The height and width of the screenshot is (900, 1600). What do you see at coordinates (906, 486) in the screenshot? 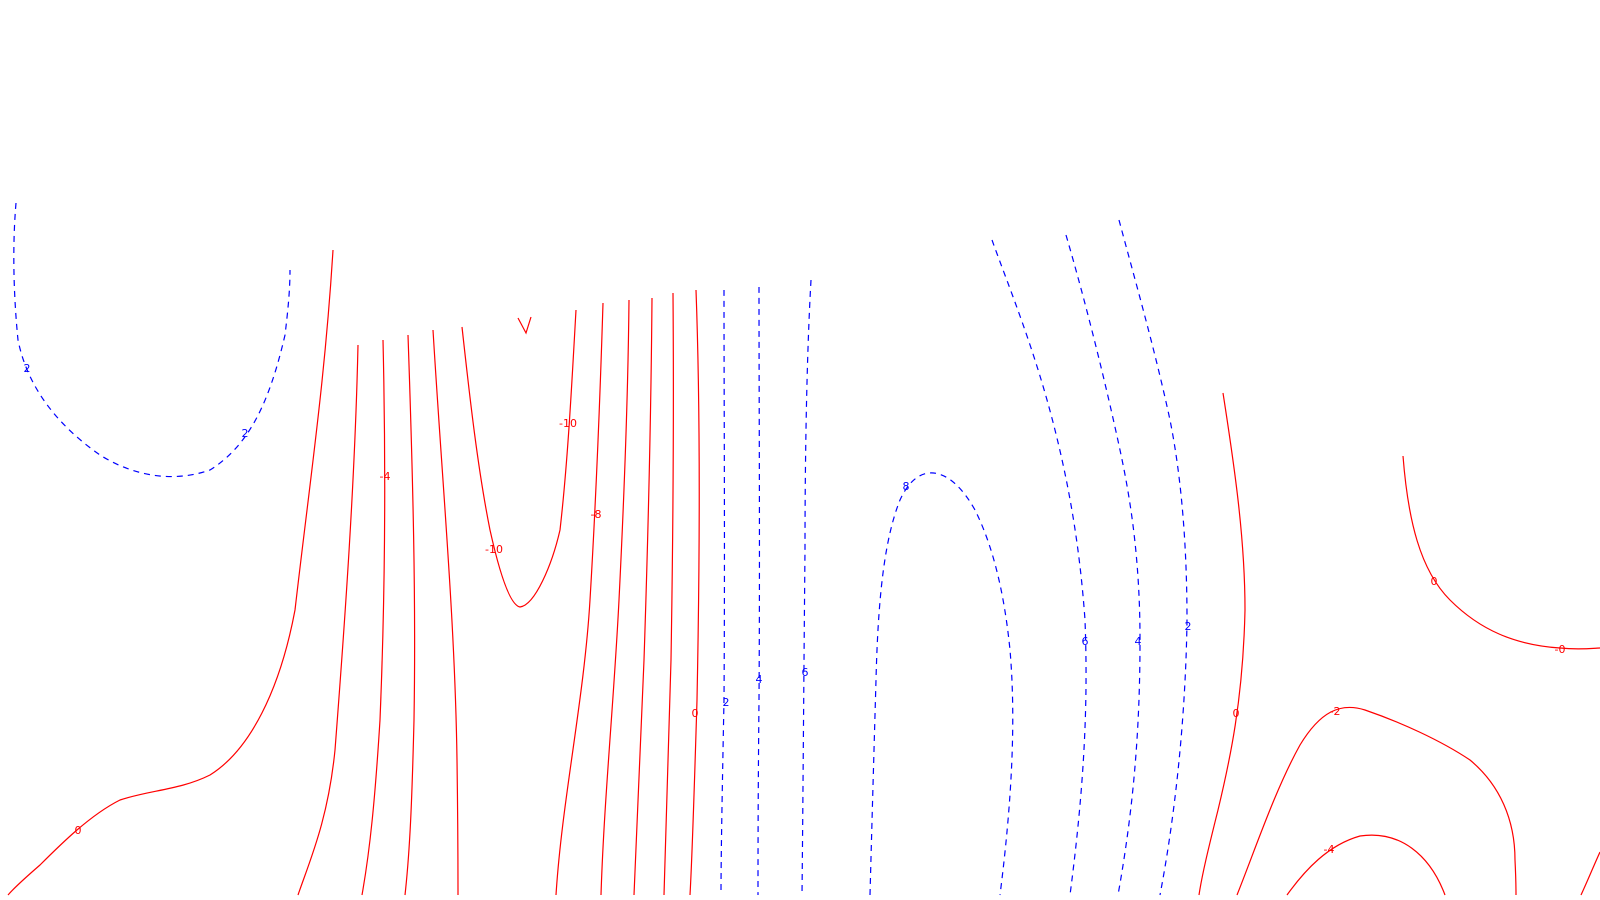
I see `contour-label: 8` at bounding box center [906, 486].